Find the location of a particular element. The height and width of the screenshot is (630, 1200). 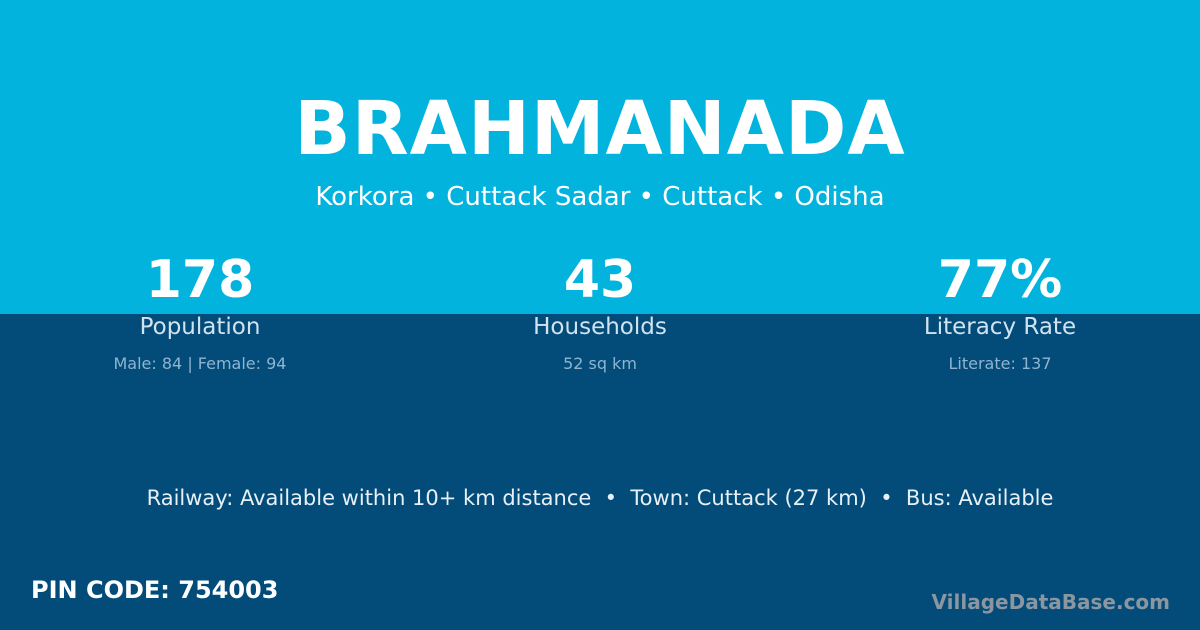

village-name: BRAHMANADA is located at coordinates (600, 129).